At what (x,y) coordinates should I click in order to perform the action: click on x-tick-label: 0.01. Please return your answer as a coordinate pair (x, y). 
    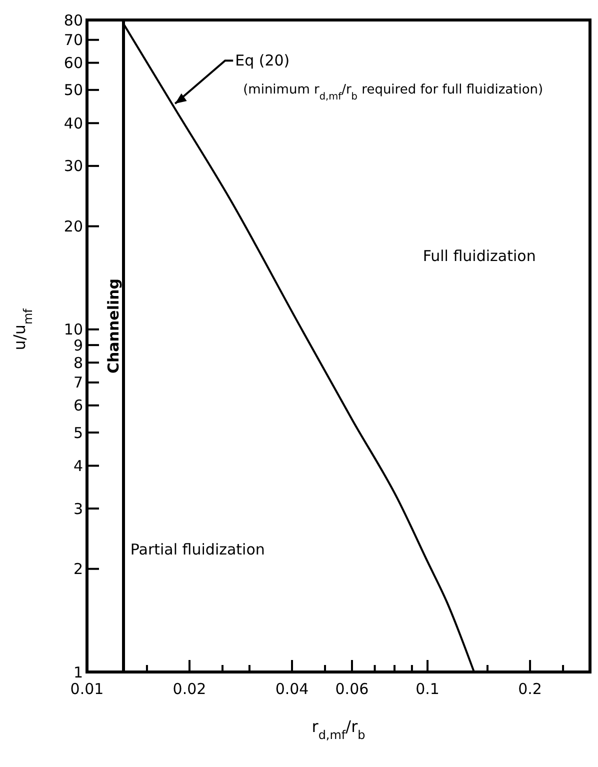
    Looking at the image, I should click on (87, 689).